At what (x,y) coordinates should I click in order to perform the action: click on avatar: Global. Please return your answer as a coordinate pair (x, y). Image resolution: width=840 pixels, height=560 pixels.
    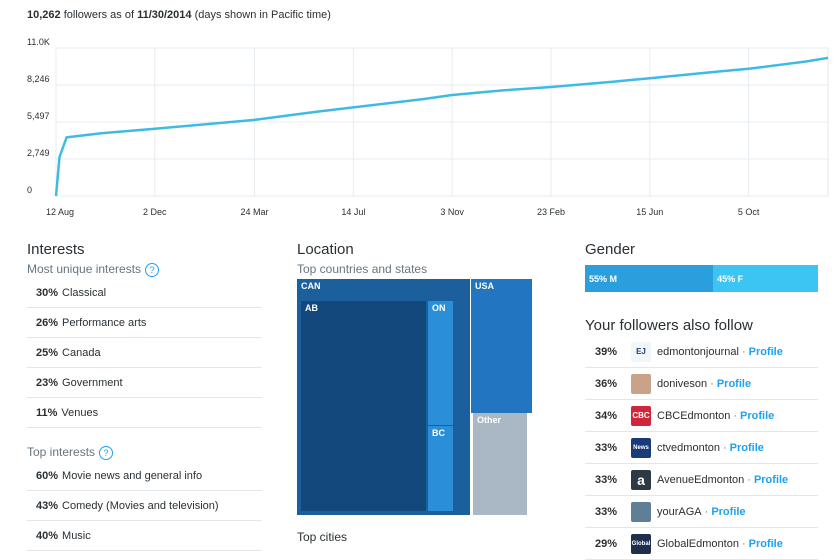
    Looking at the image, I should click on (641, 543).